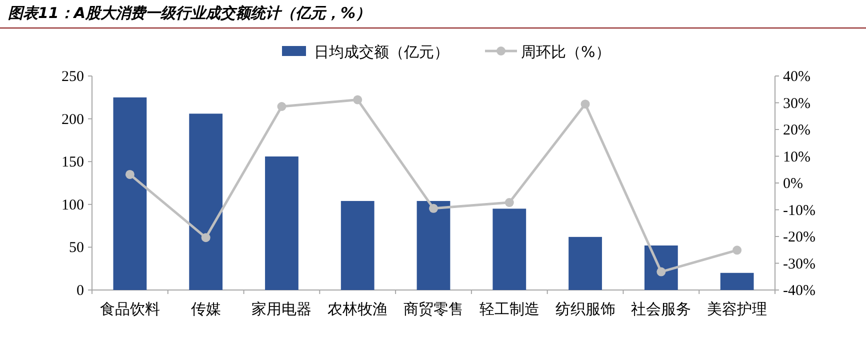 The height and width of the screenshot is (338, 866). Describe the element at coordinates (799, 210) in the screenshot. I see `y2-tick-label: -10%` at that location.